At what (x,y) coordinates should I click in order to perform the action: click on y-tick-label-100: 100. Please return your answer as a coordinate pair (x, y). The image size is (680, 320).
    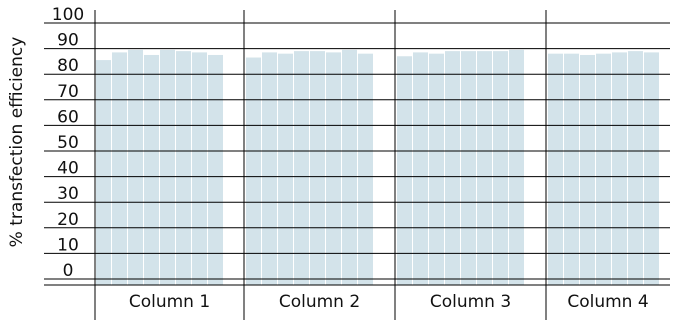
    Looking at the image, I should click on (68, 15).